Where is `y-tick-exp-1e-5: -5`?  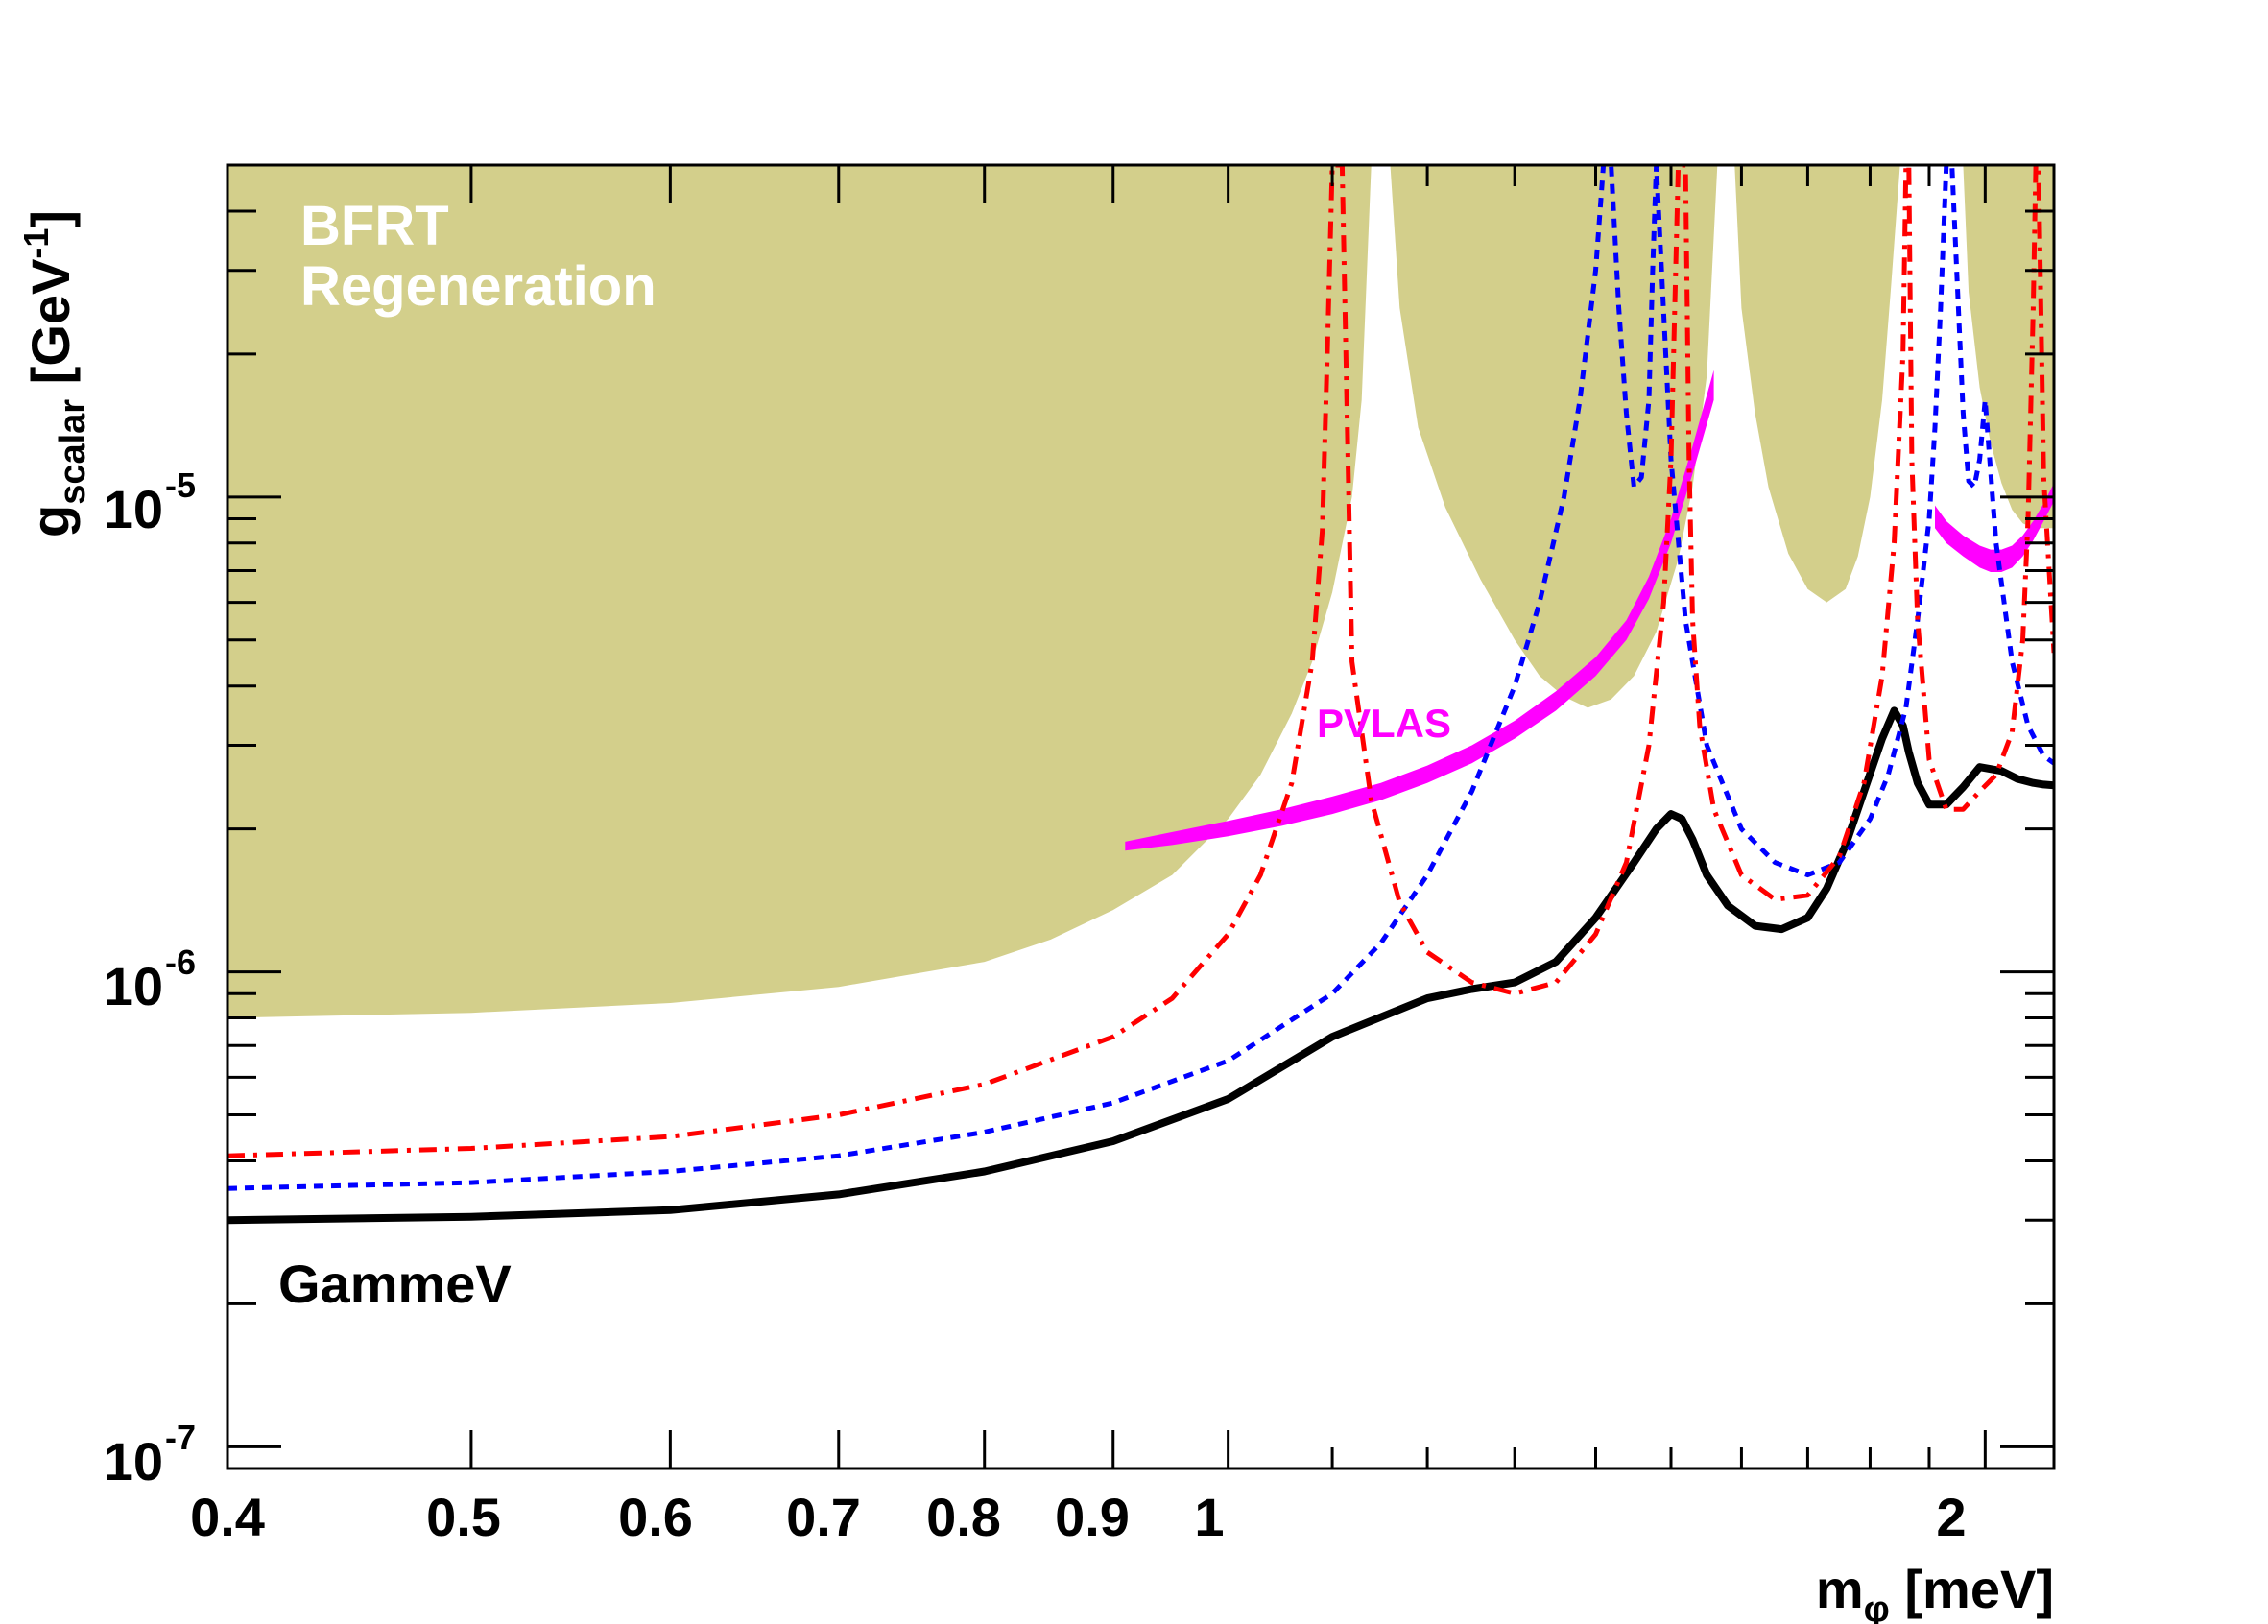
y-tick-exp-1e-5: -5 is located at coordinates (180, 486).